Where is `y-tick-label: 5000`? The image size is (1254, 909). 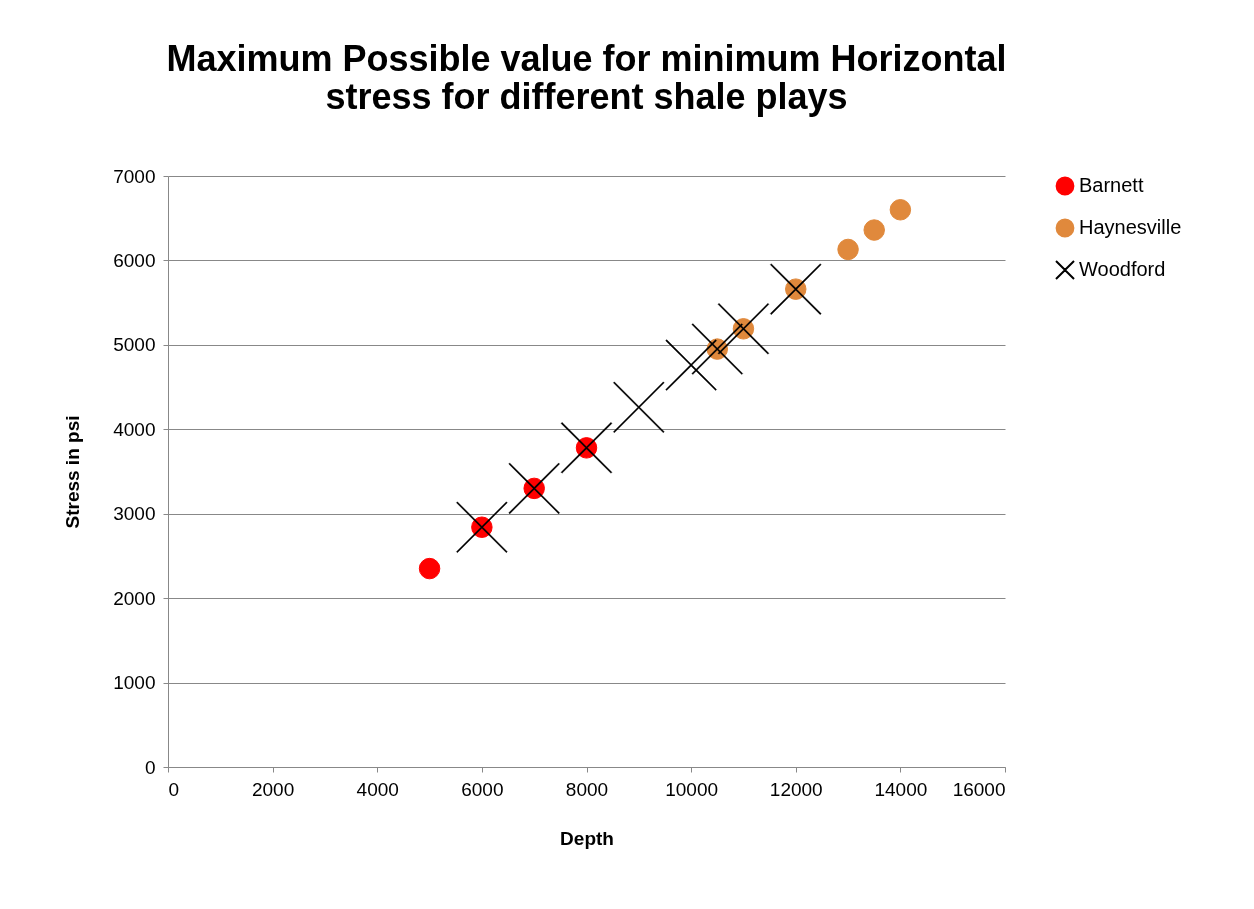 y-tick-label: 5000 is located at coordinates (134, 345).